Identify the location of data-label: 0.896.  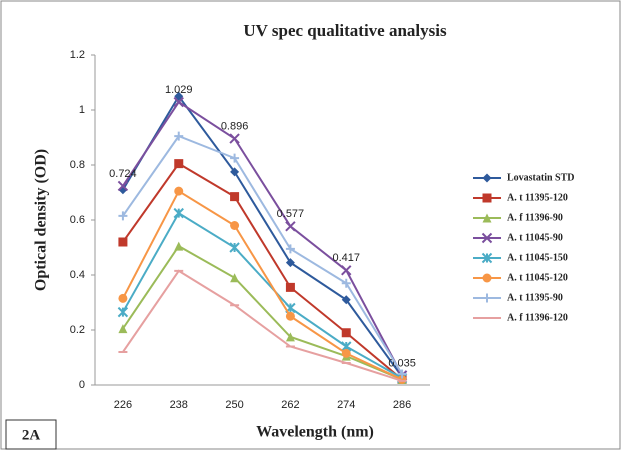
(235, 127).